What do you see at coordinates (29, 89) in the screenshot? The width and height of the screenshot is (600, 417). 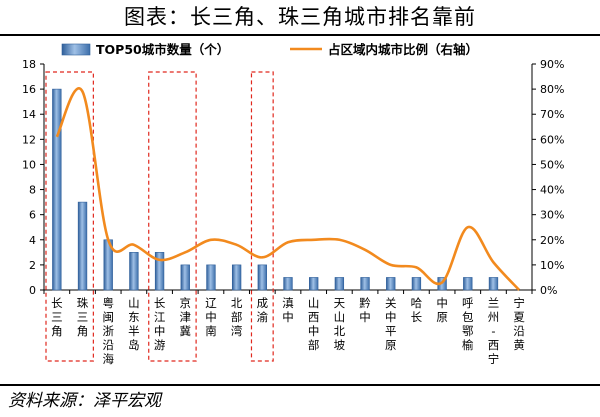 I see `left-tick-label: 16` at bounding box center [29, 89].